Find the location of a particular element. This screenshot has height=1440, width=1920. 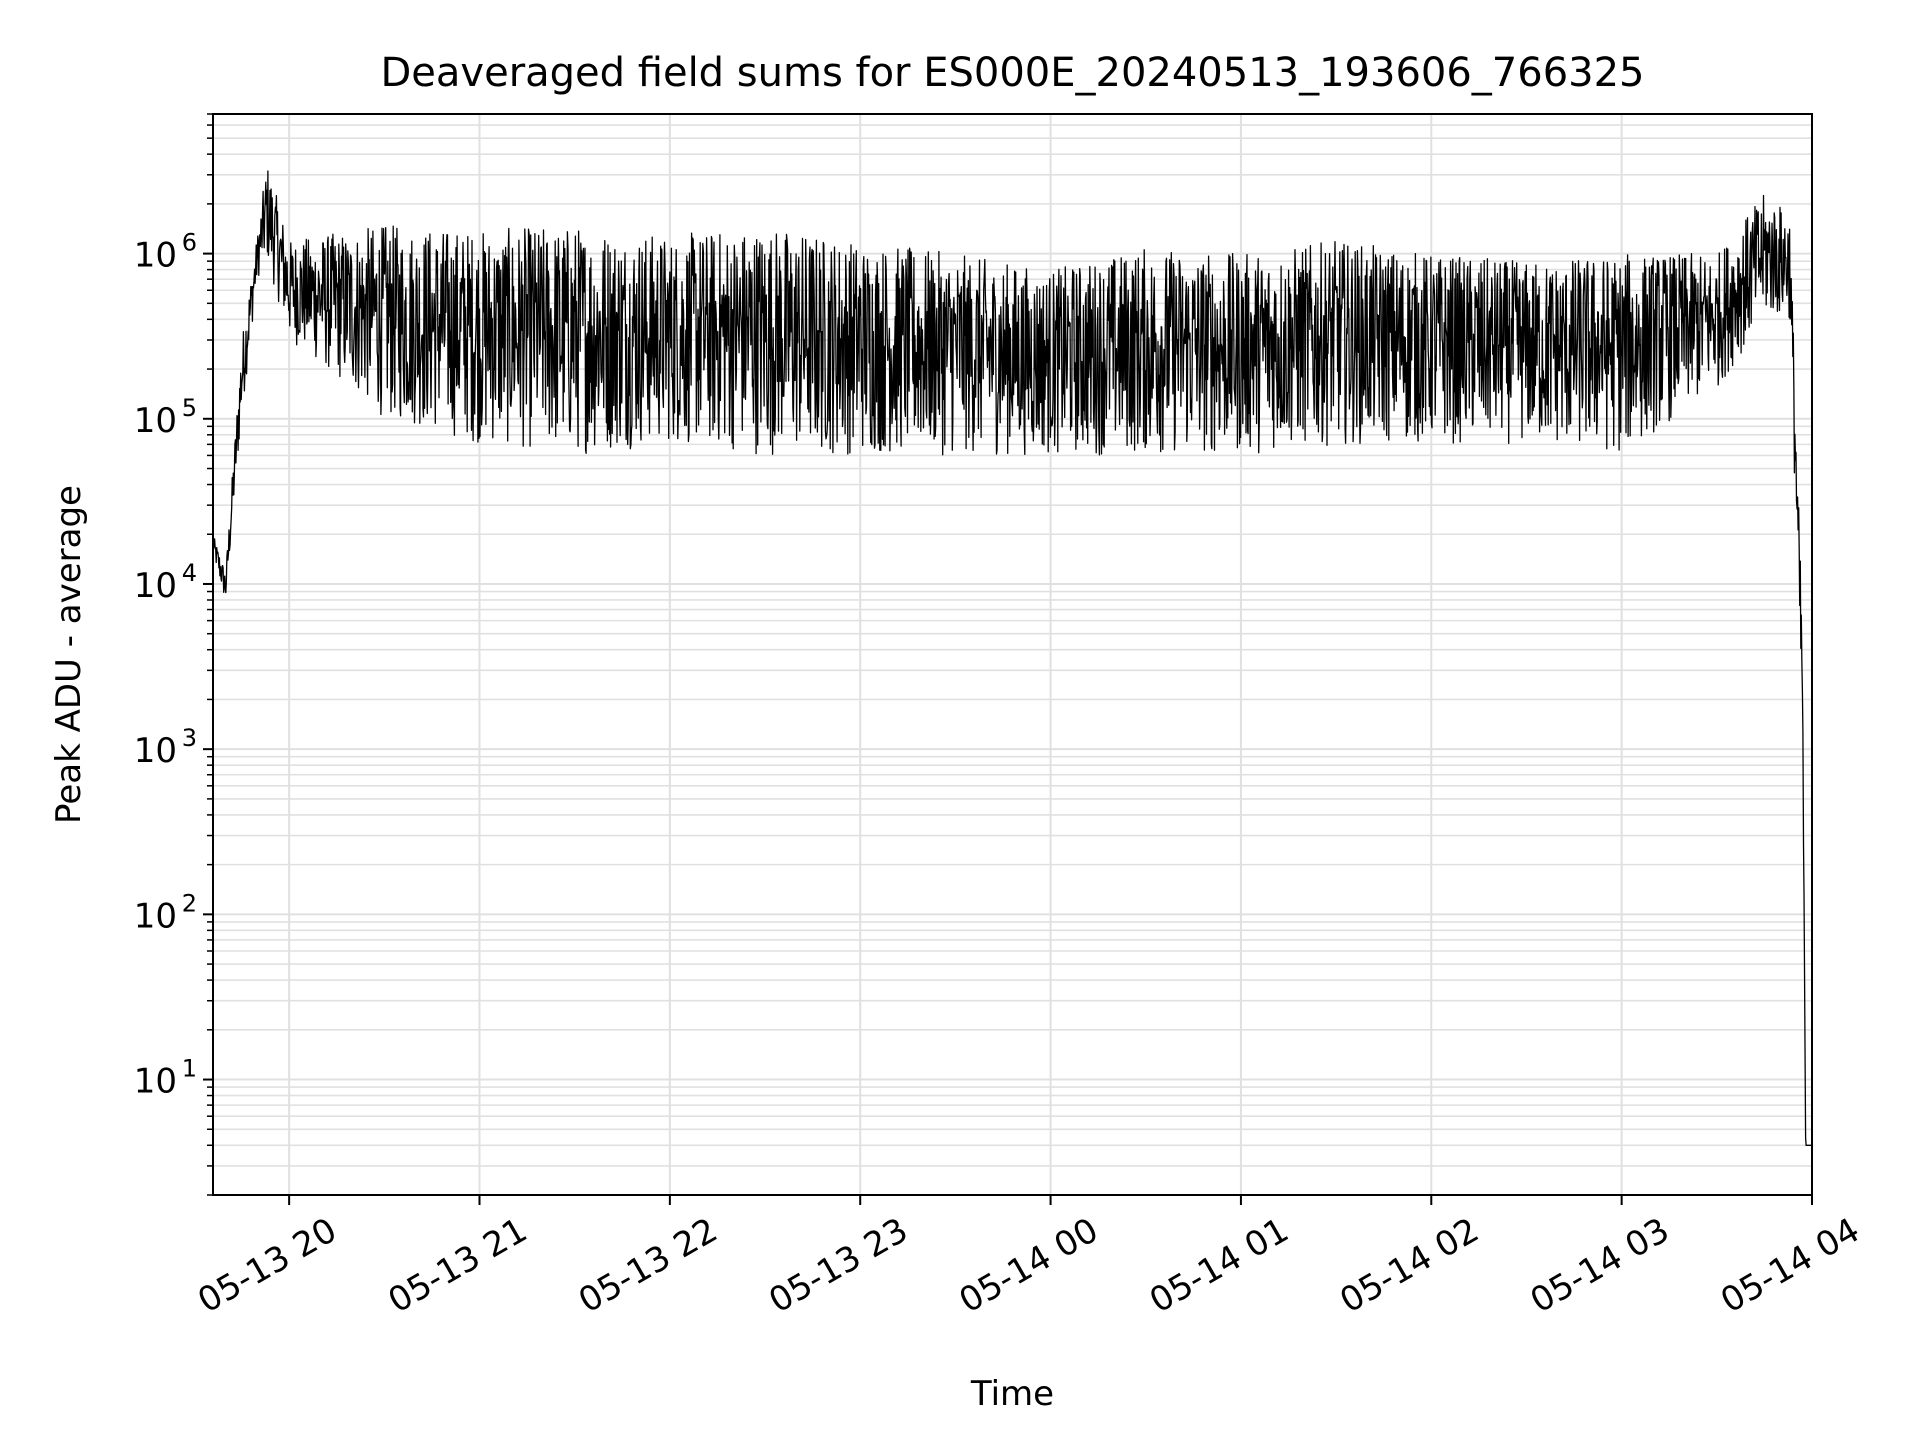

y-tick-exponent: 1 is located at coordinates (189, 1069).